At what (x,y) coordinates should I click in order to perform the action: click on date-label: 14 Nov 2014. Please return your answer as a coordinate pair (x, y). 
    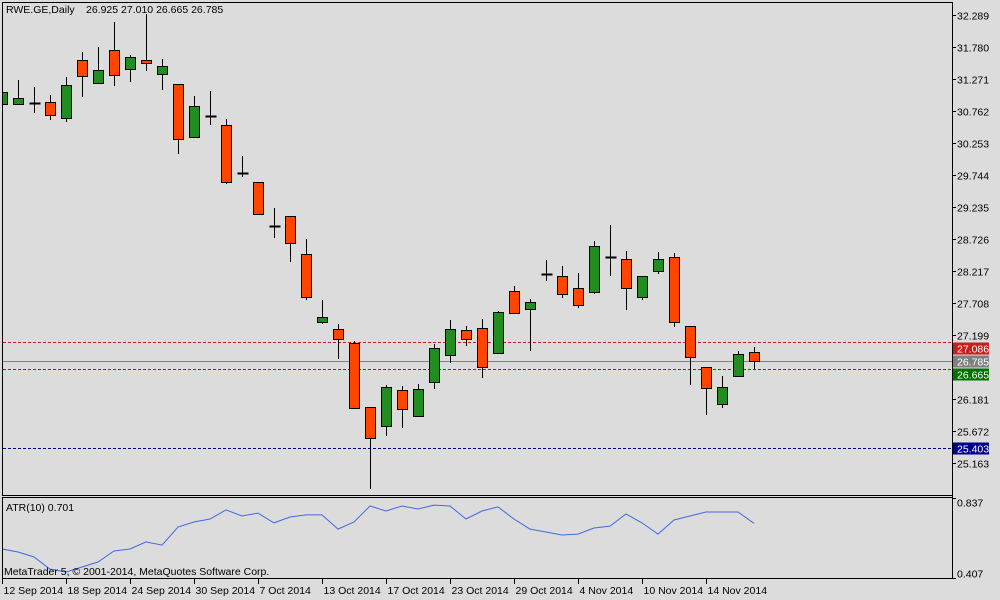
    Looking at the image, I should click on (738, 591).